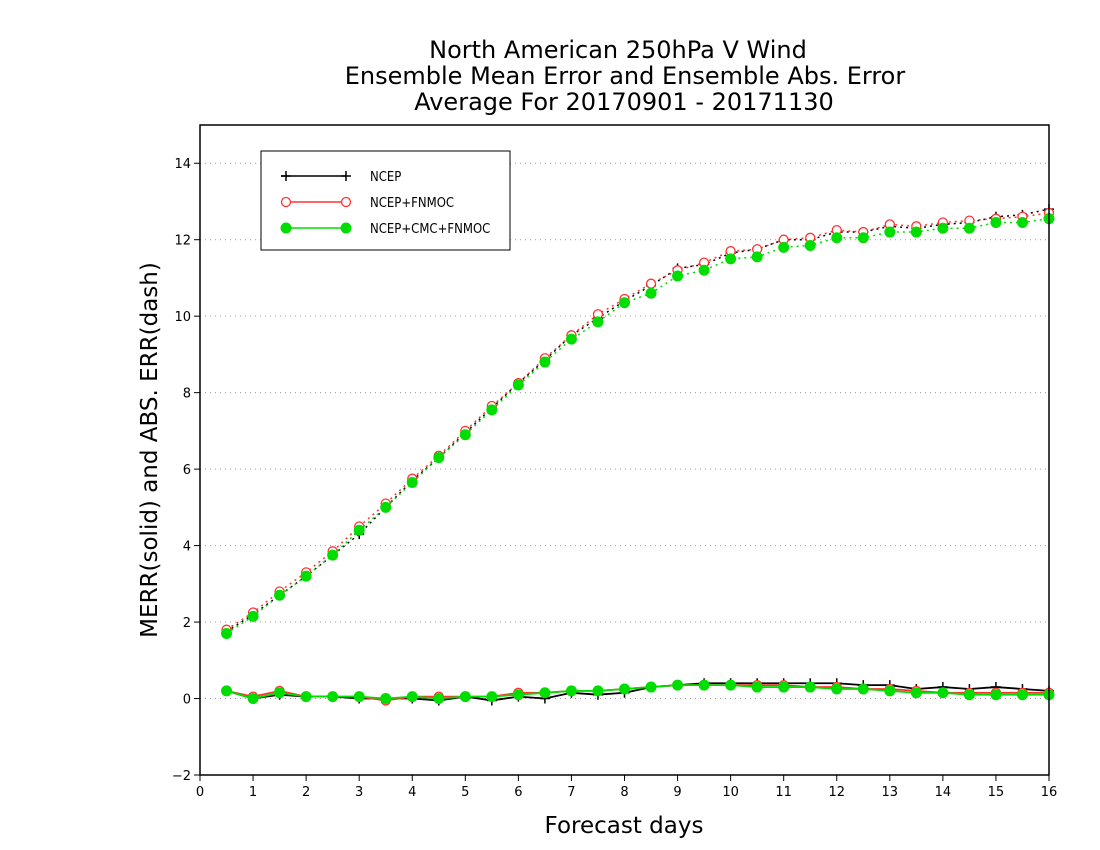 The width and height of the screenshot is (1100, 850). I want to click on x-tick-label-0: 0, so click(200, 792).